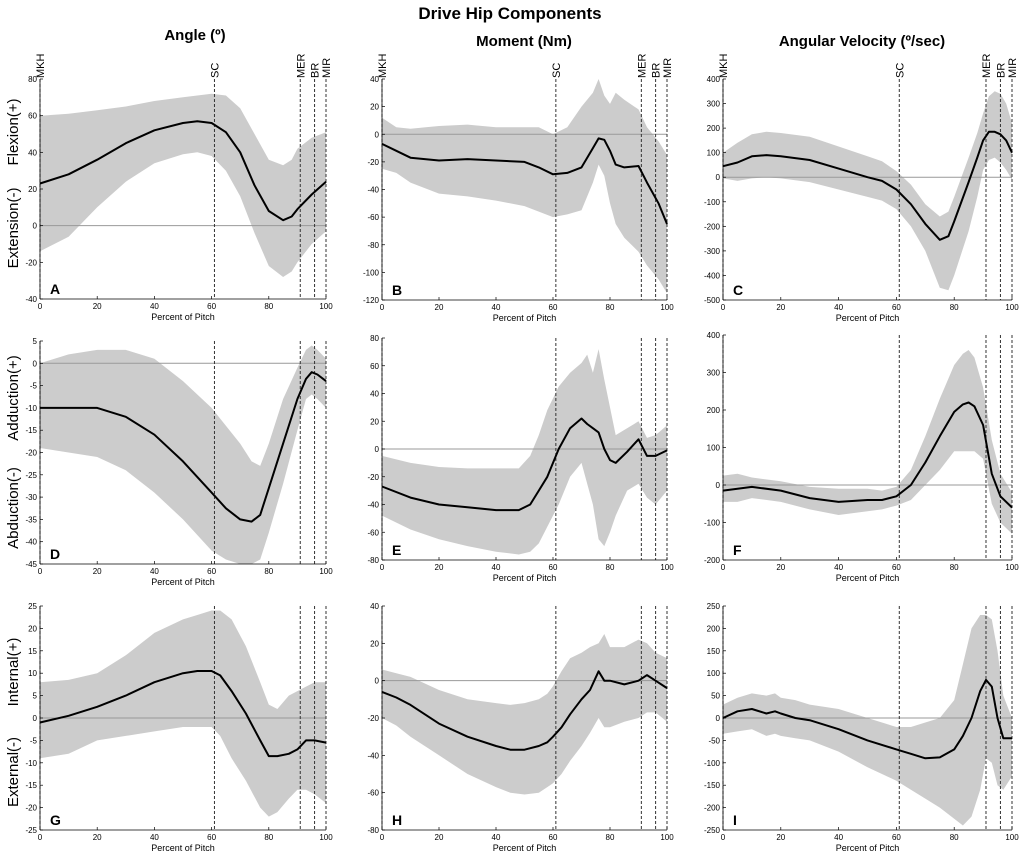  Describe the element at coordinates (377, 449) in the screenshot. I see `y-tick-label-E: 0` at that location.